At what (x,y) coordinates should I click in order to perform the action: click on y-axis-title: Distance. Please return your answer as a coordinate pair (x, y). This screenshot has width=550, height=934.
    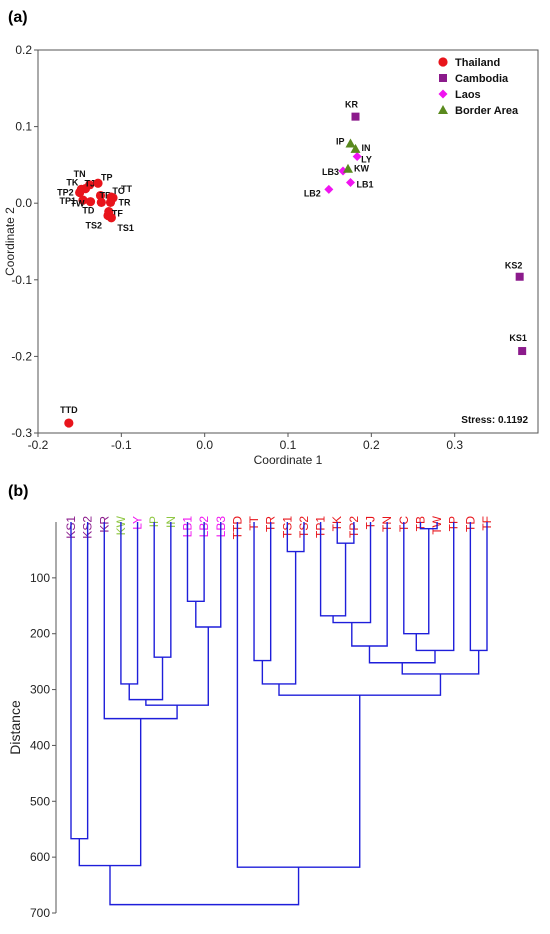
    Looking at the image, I should click on (15, 727).